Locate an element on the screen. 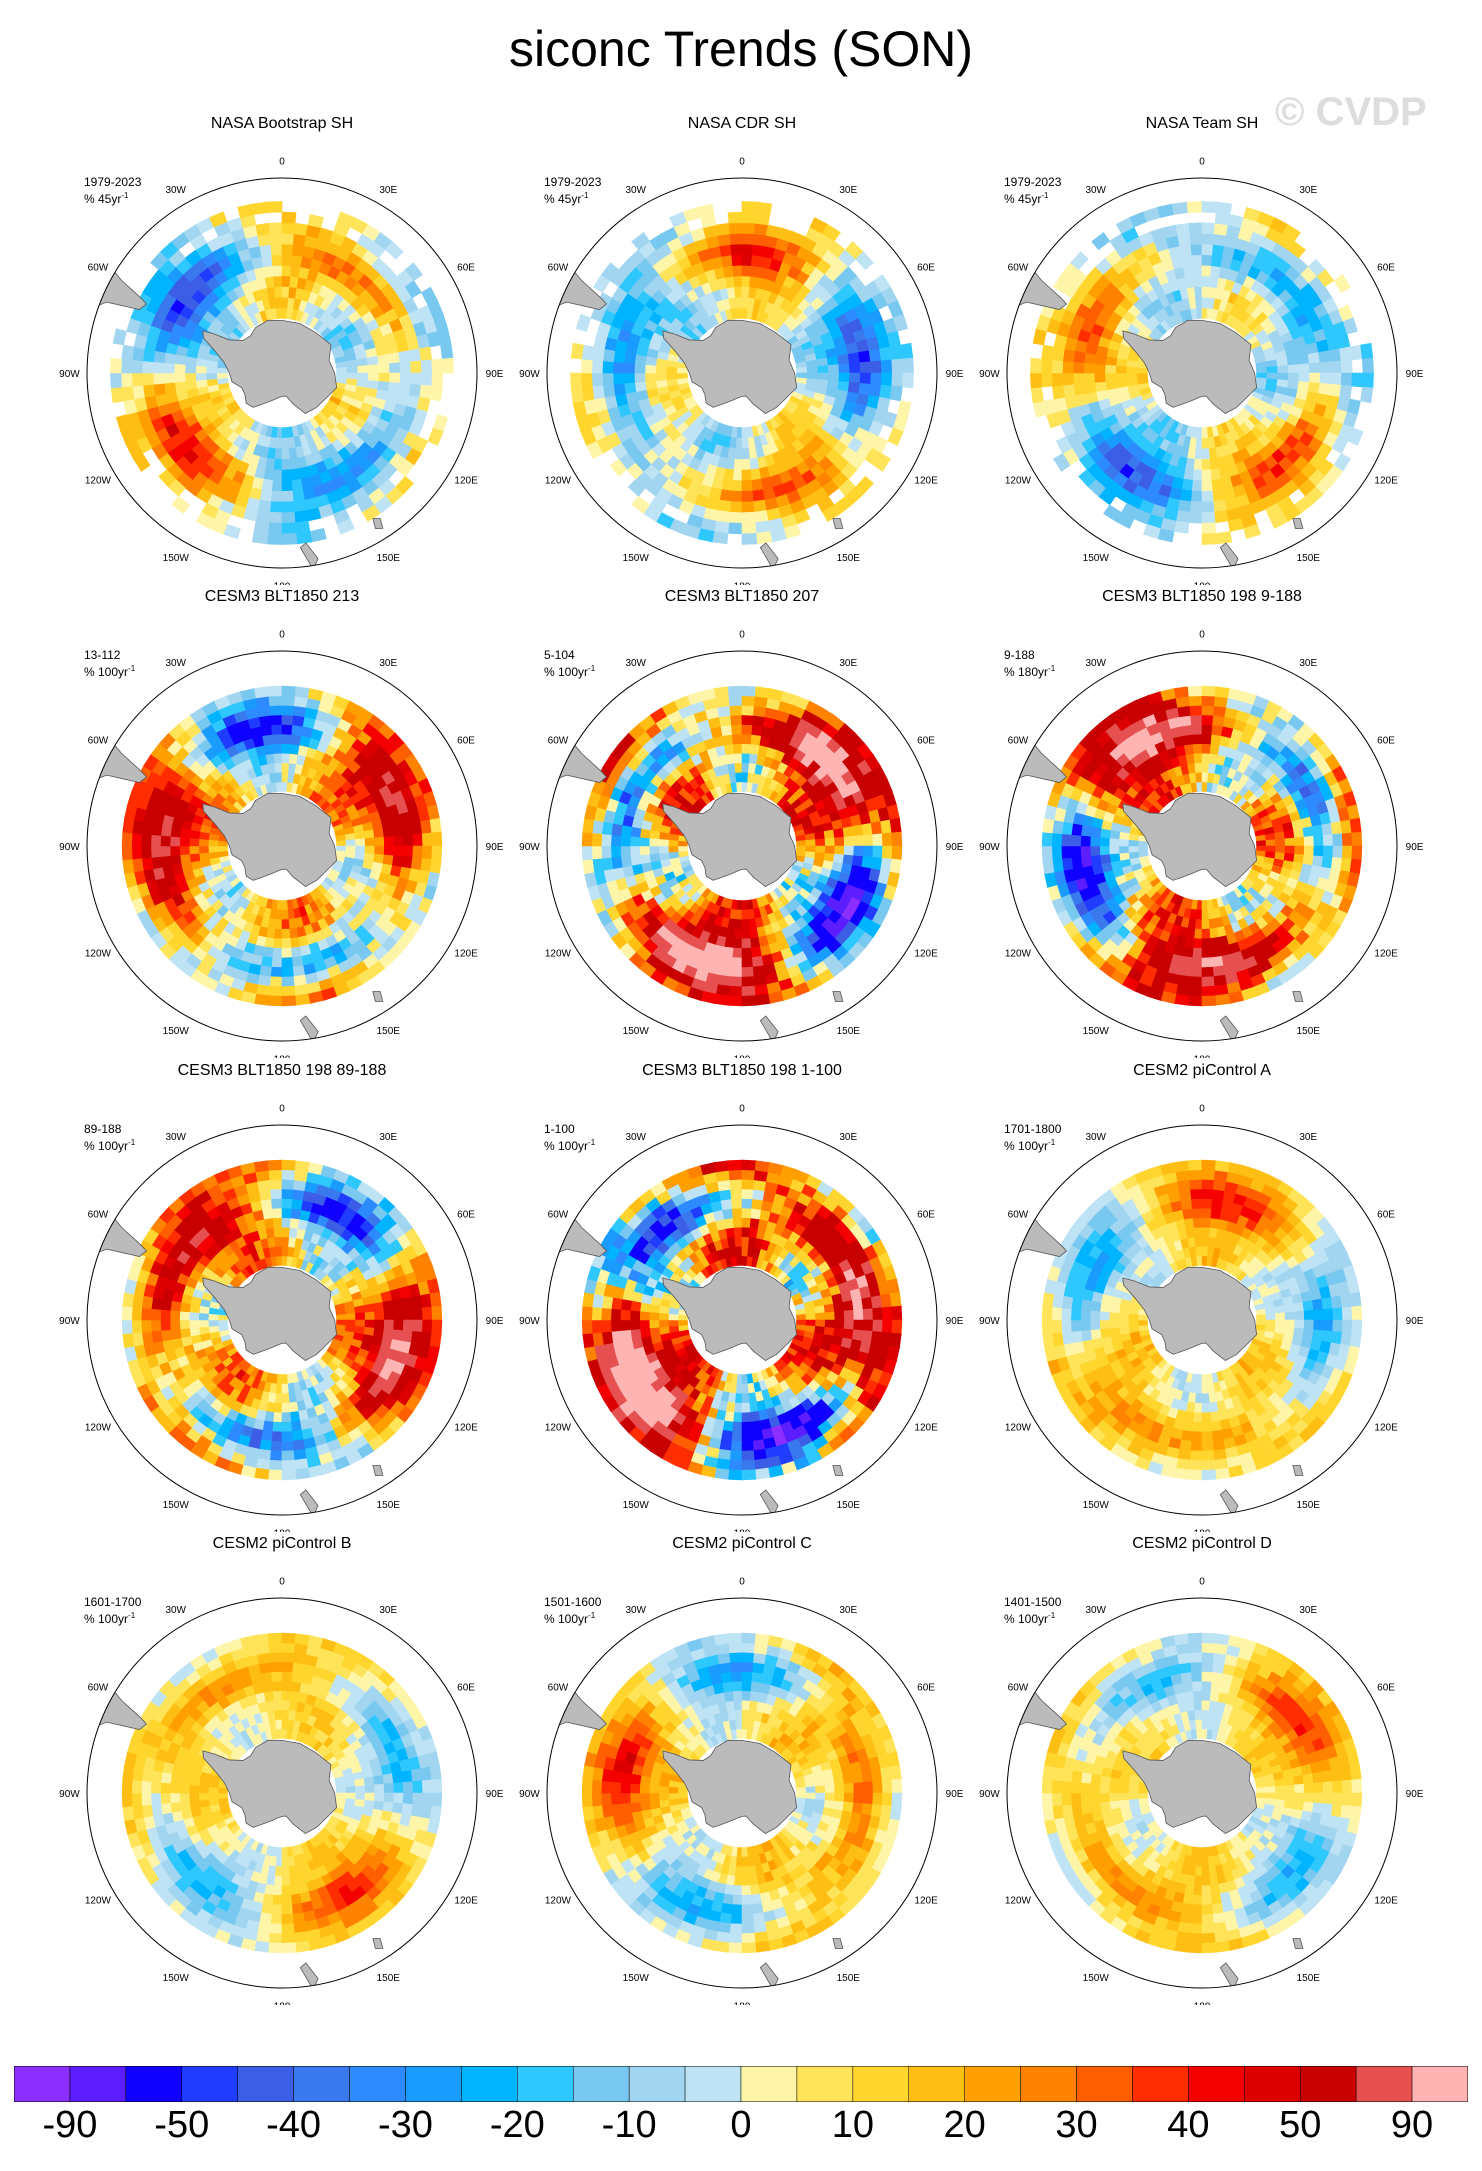 This screenshot has height=2171, width=1482. period-range: 1979-2023 is located at coordinates (113, 182).